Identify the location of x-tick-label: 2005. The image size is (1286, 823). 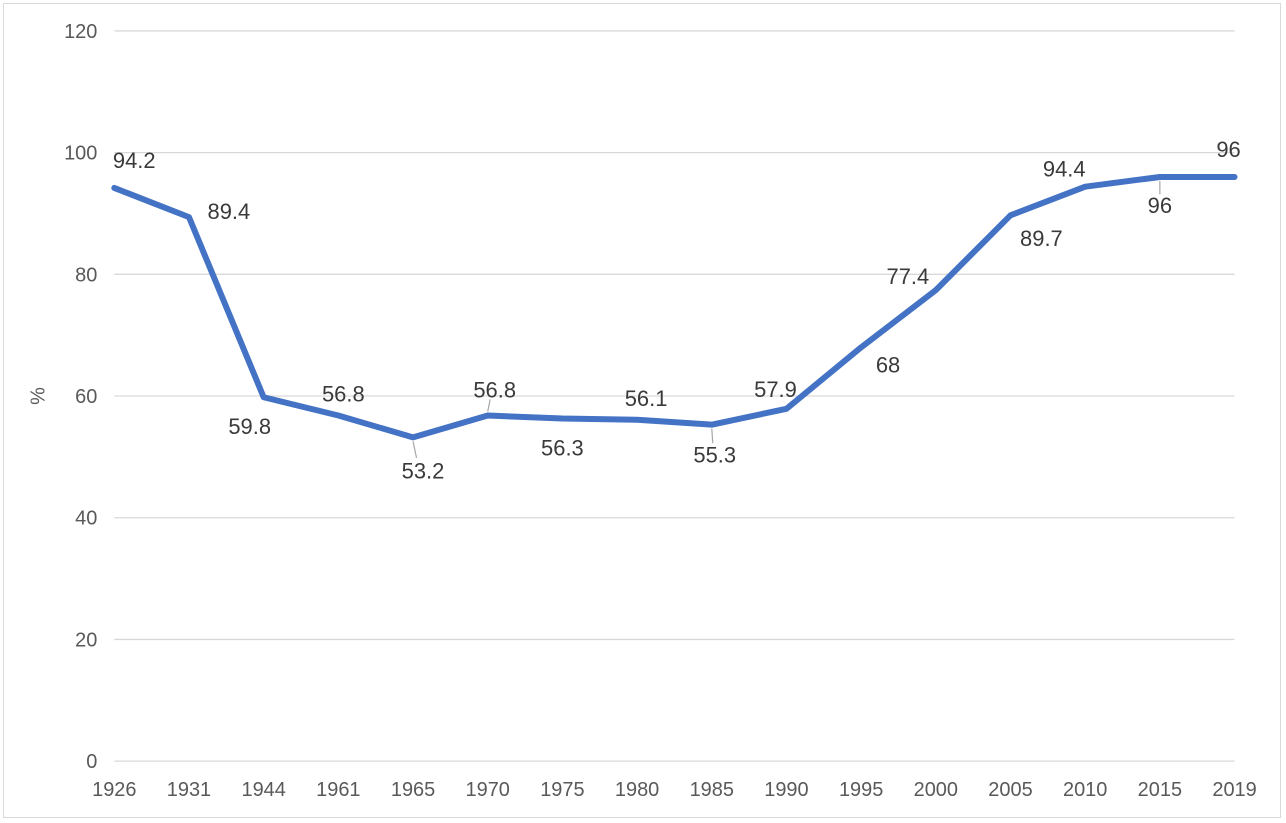
(1010, 790).